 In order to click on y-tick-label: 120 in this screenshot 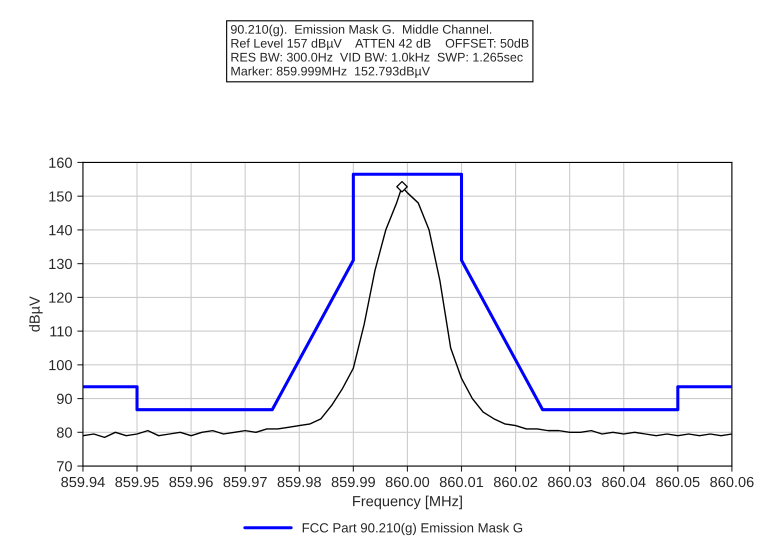, I will do `click(60, 297)`.